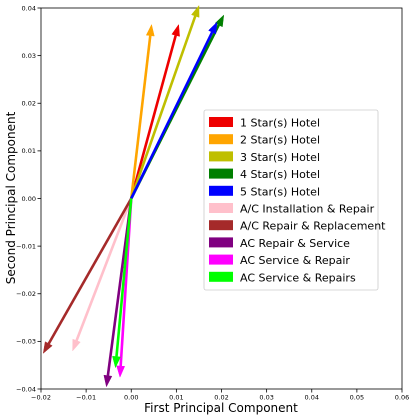  Describe the element at coordinates (29, 104) in the screenshot. I see `y-tick-label: 0.02` at that location.